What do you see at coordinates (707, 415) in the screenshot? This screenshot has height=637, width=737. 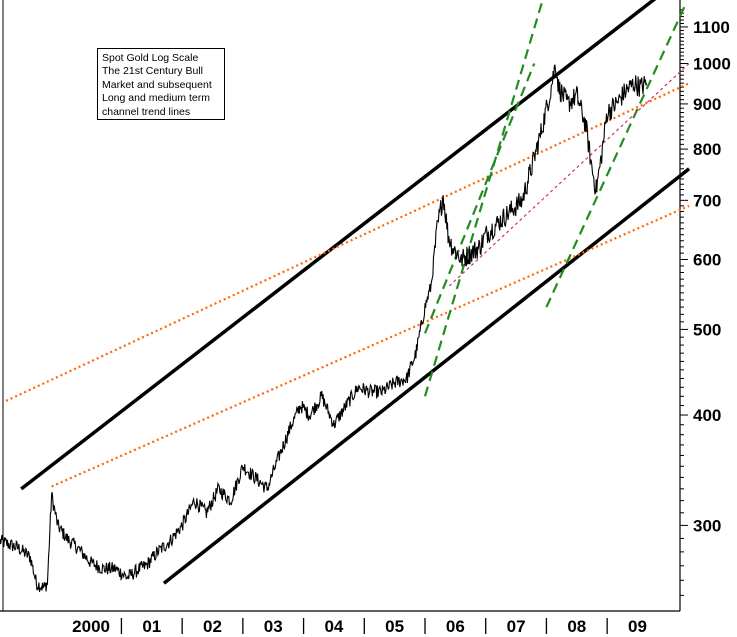 I see `y-tick-label: 400` at bounding box center [707, 415].